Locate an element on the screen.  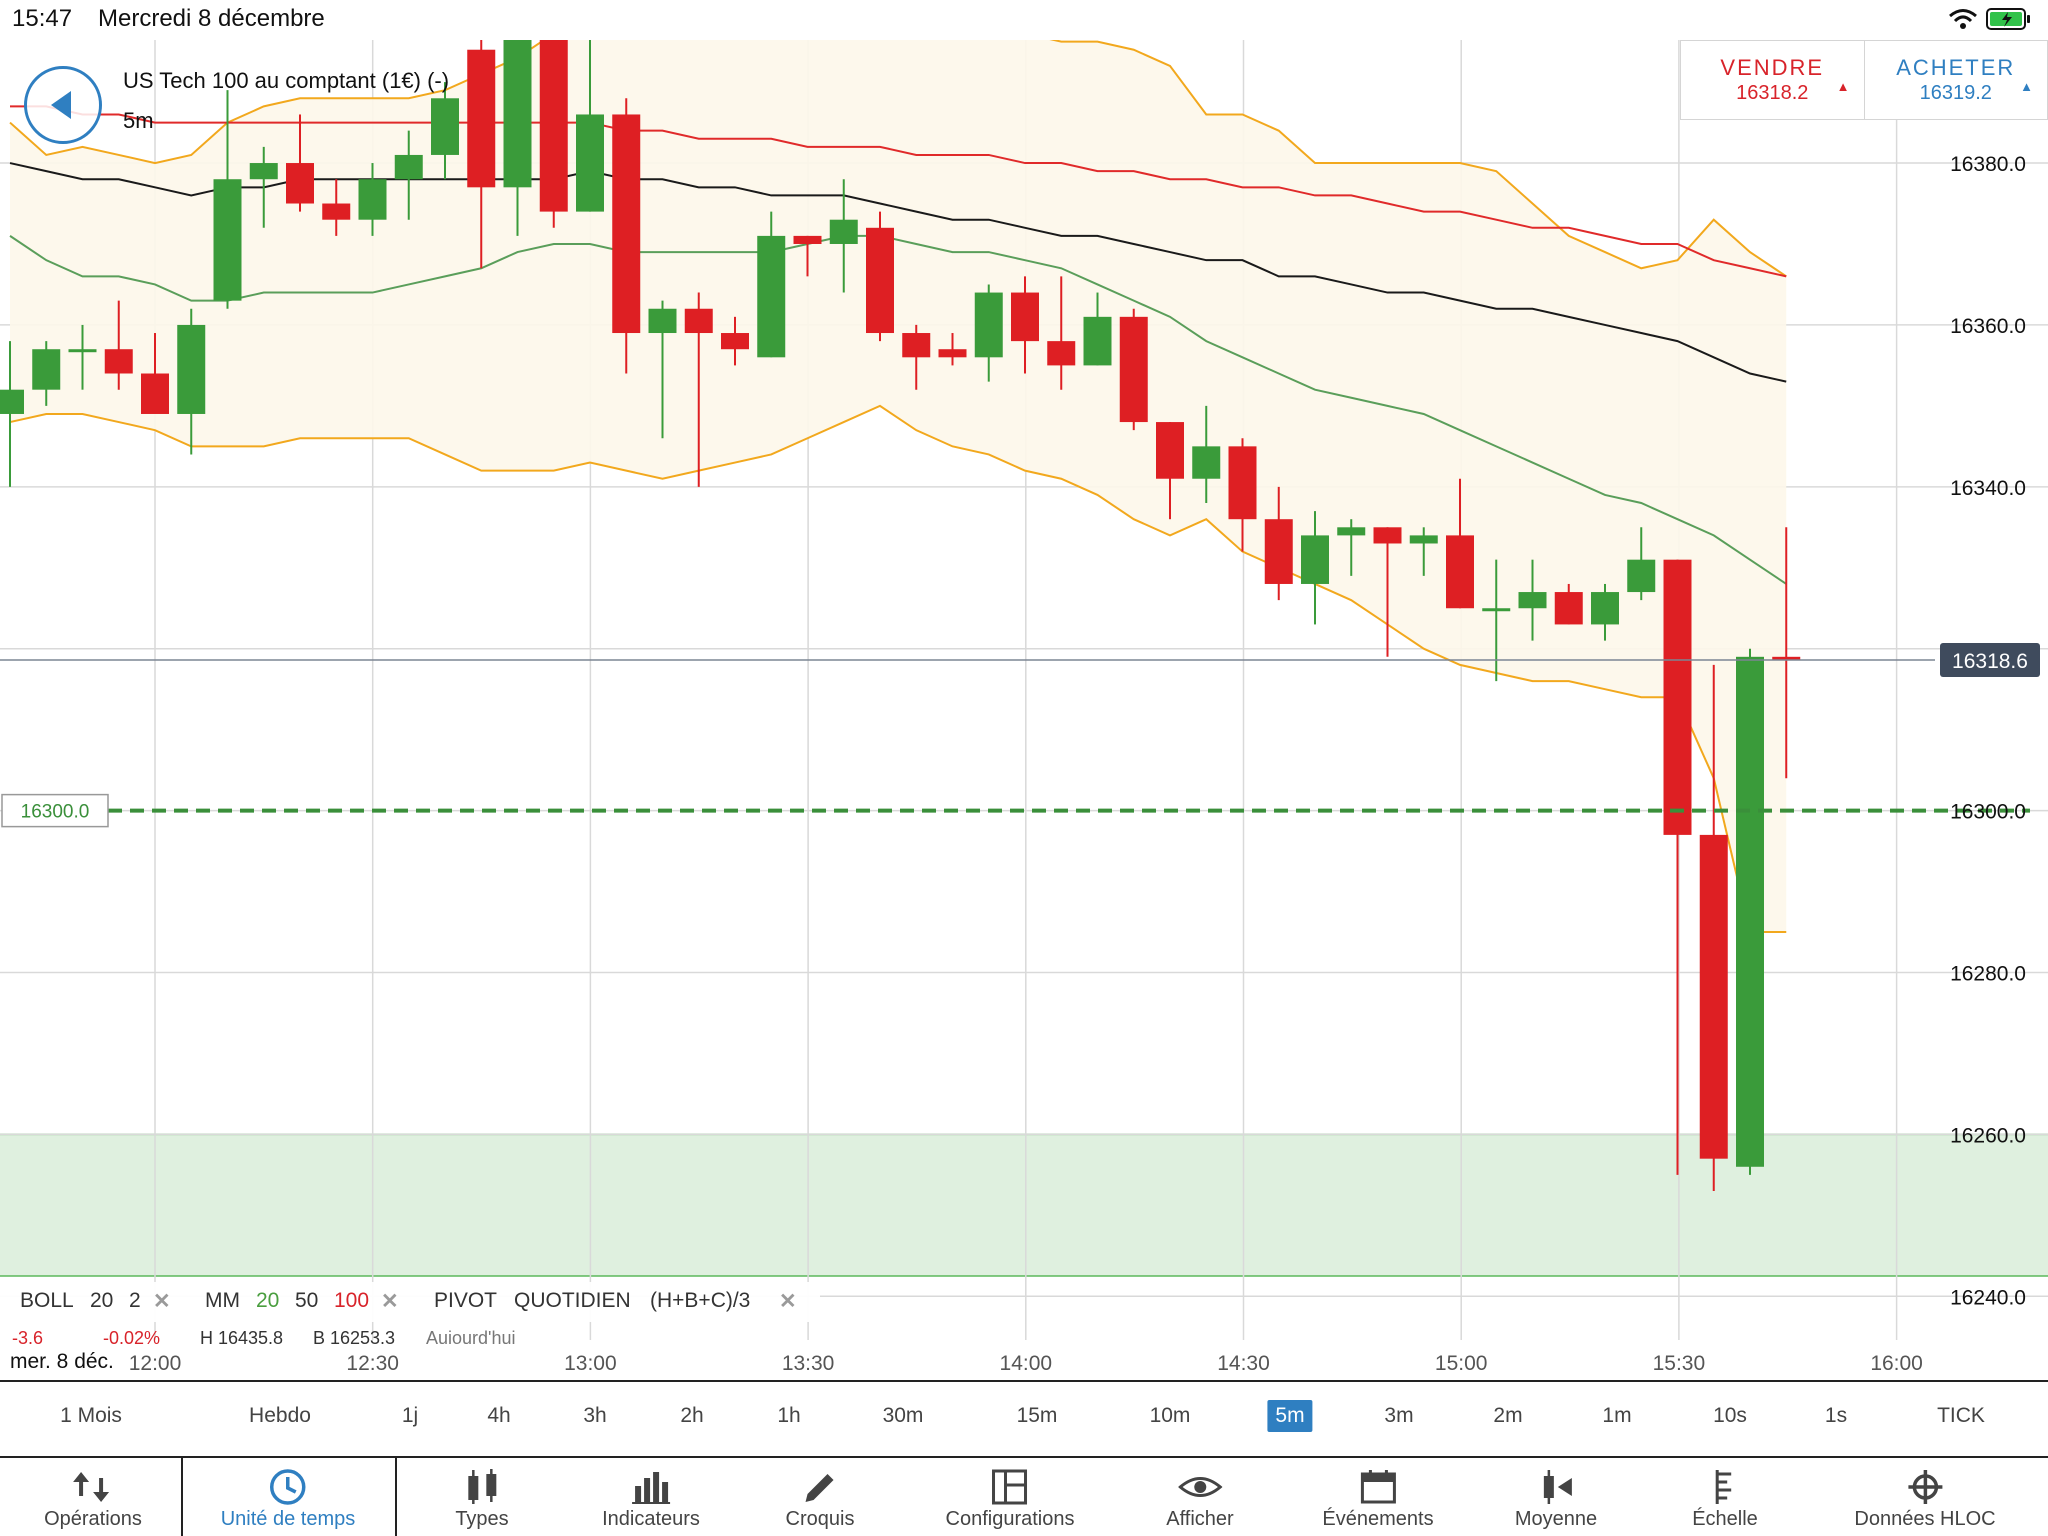
timeframe-1-mois: 1 Mois is located at coordinates (91, 1415).